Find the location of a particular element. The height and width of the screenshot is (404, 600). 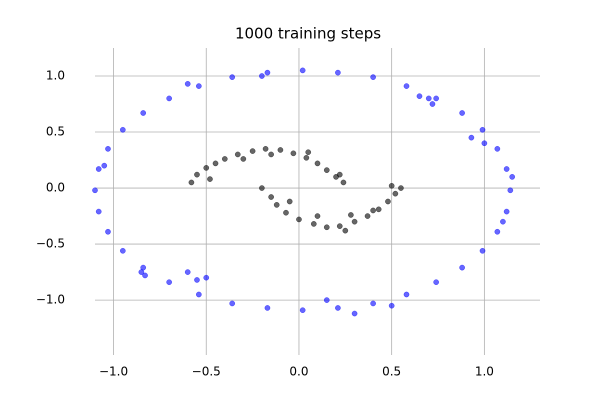

x-tick-label: −1.0 is located at coordinates (113, 372).